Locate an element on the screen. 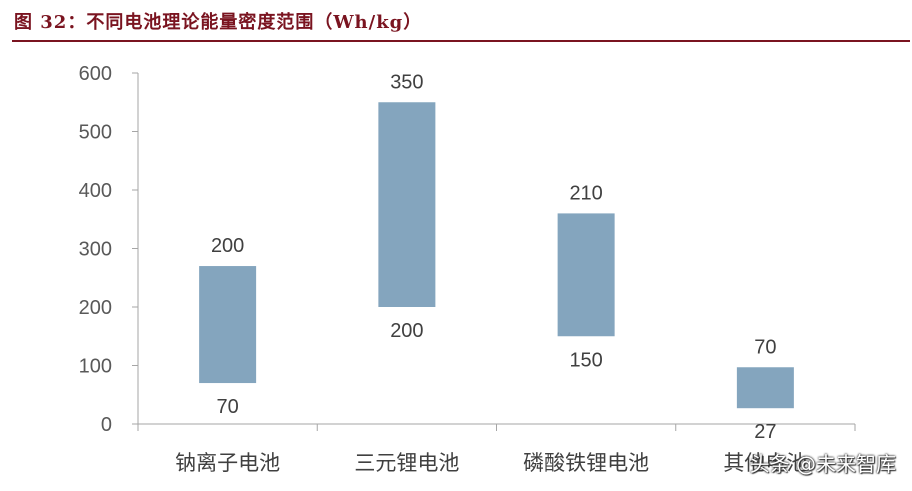 The image size is (912, 491). figure-title-bar: 图 32：不同电池理论能量密度范围（Wh/kg） is located at coordinates (218, 21).